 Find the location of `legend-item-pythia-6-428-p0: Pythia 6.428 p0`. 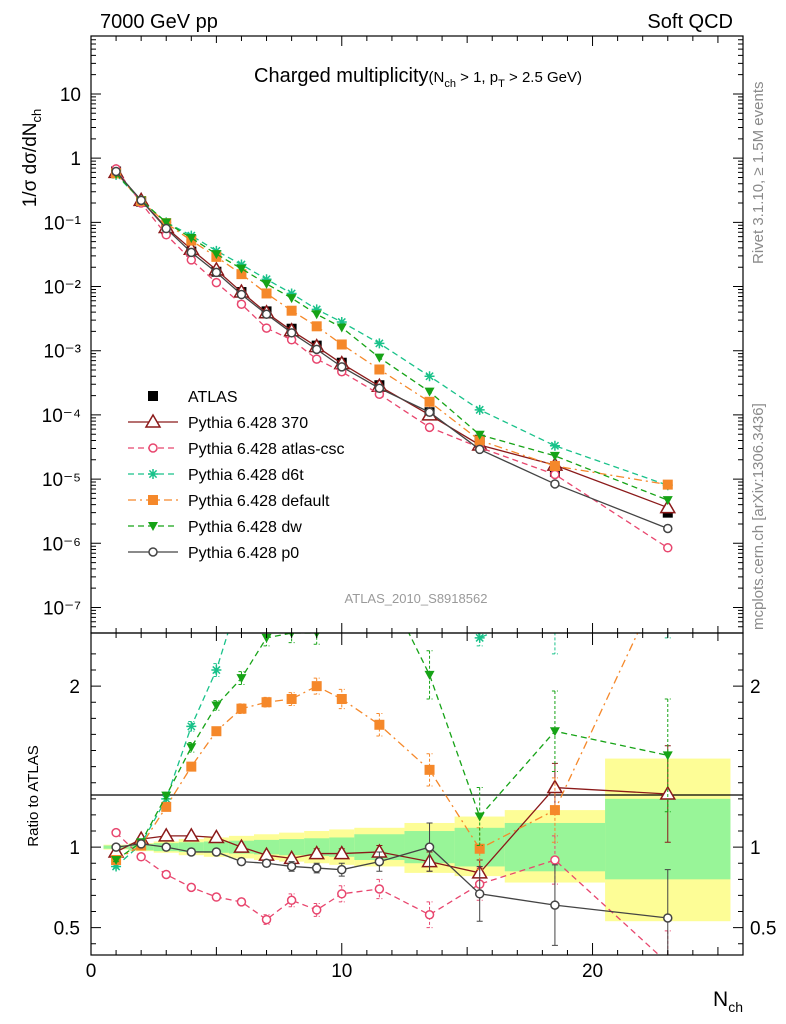

legend-item-pythia-6-428-p0: Pythia 6.428 p0 is located at coordinates (213, 553).